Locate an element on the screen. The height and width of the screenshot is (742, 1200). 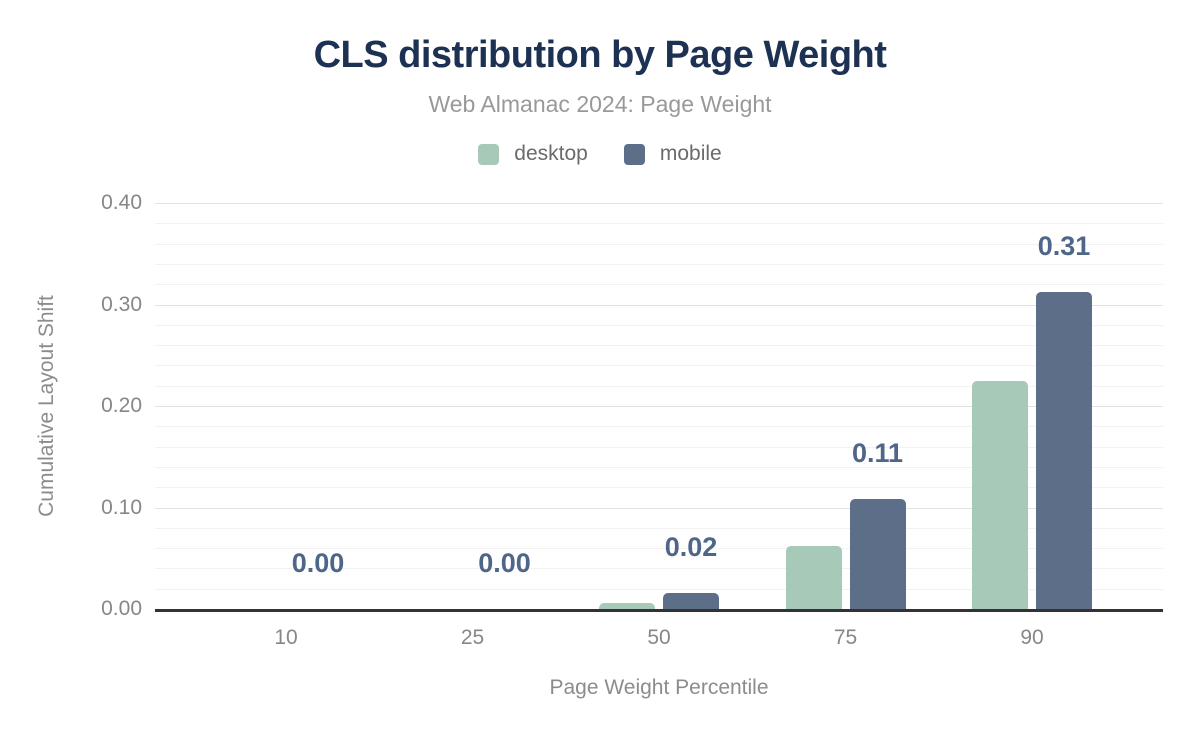
x-tick-label: 10 is located at coordinates (286, 637).